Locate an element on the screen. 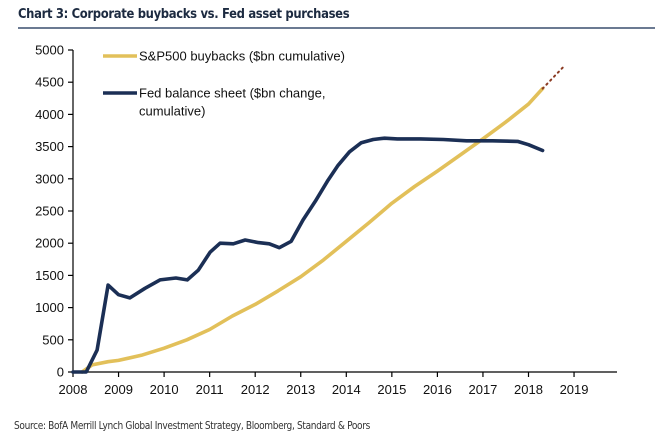 This screenshot has width=655, height=447. x-tick-label: 2008 is located at coordinates (73, 389).